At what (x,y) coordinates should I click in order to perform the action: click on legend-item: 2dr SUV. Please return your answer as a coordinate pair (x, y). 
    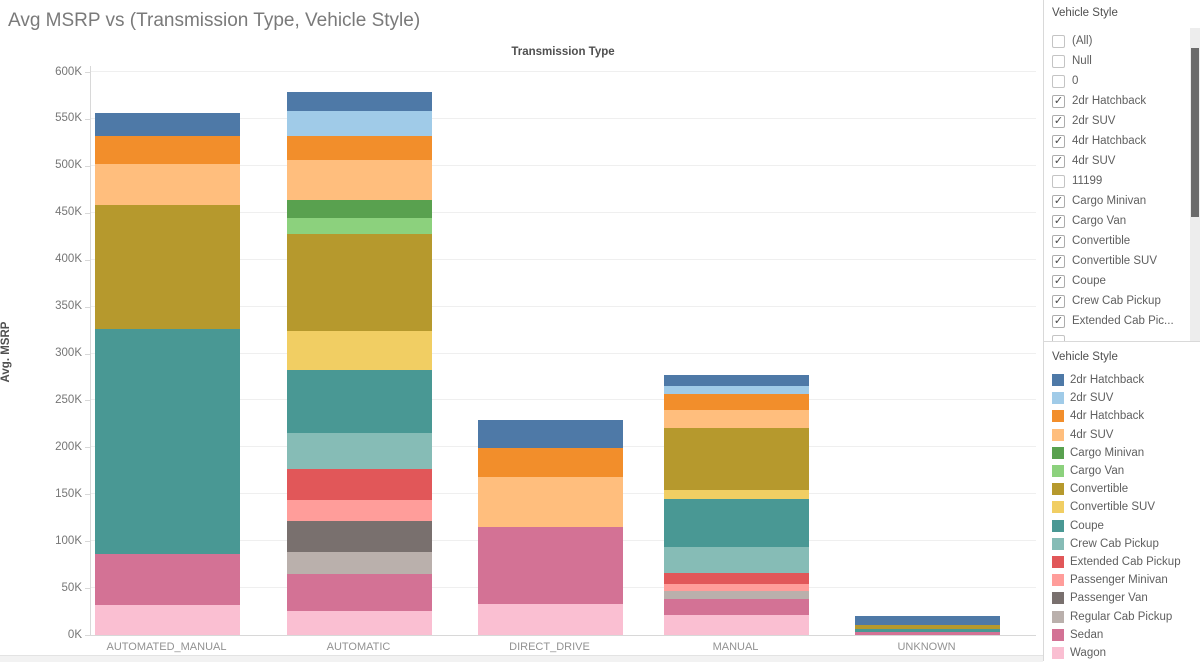
    Looking at the image, I should click on (1082, 398).